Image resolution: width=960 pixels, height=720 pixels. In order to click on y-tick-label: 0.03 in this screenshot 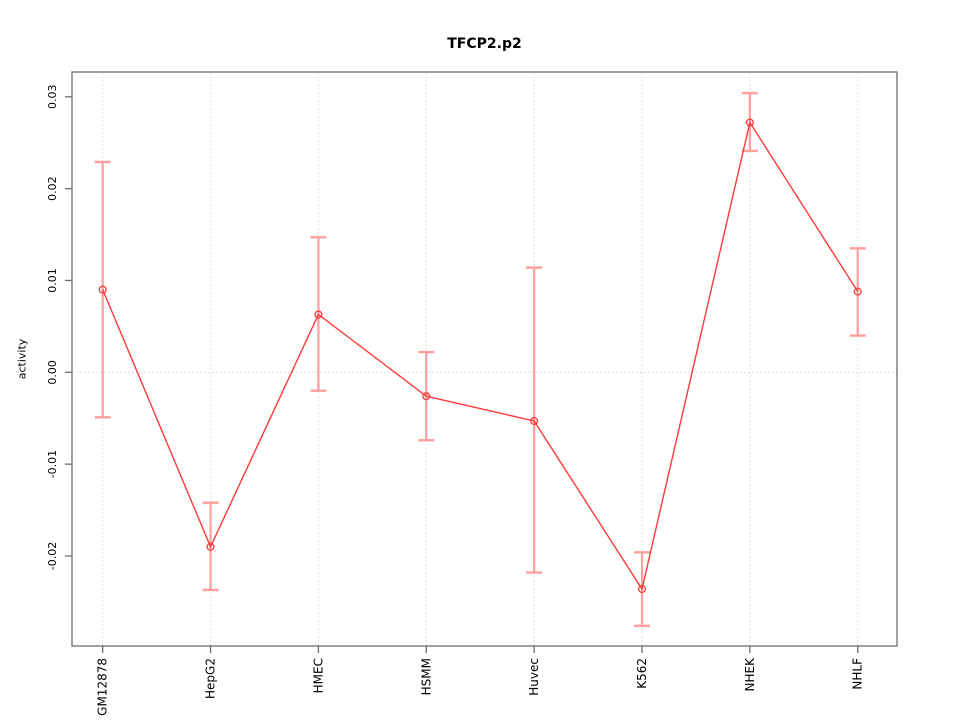, I will do `click(52, 97)`.